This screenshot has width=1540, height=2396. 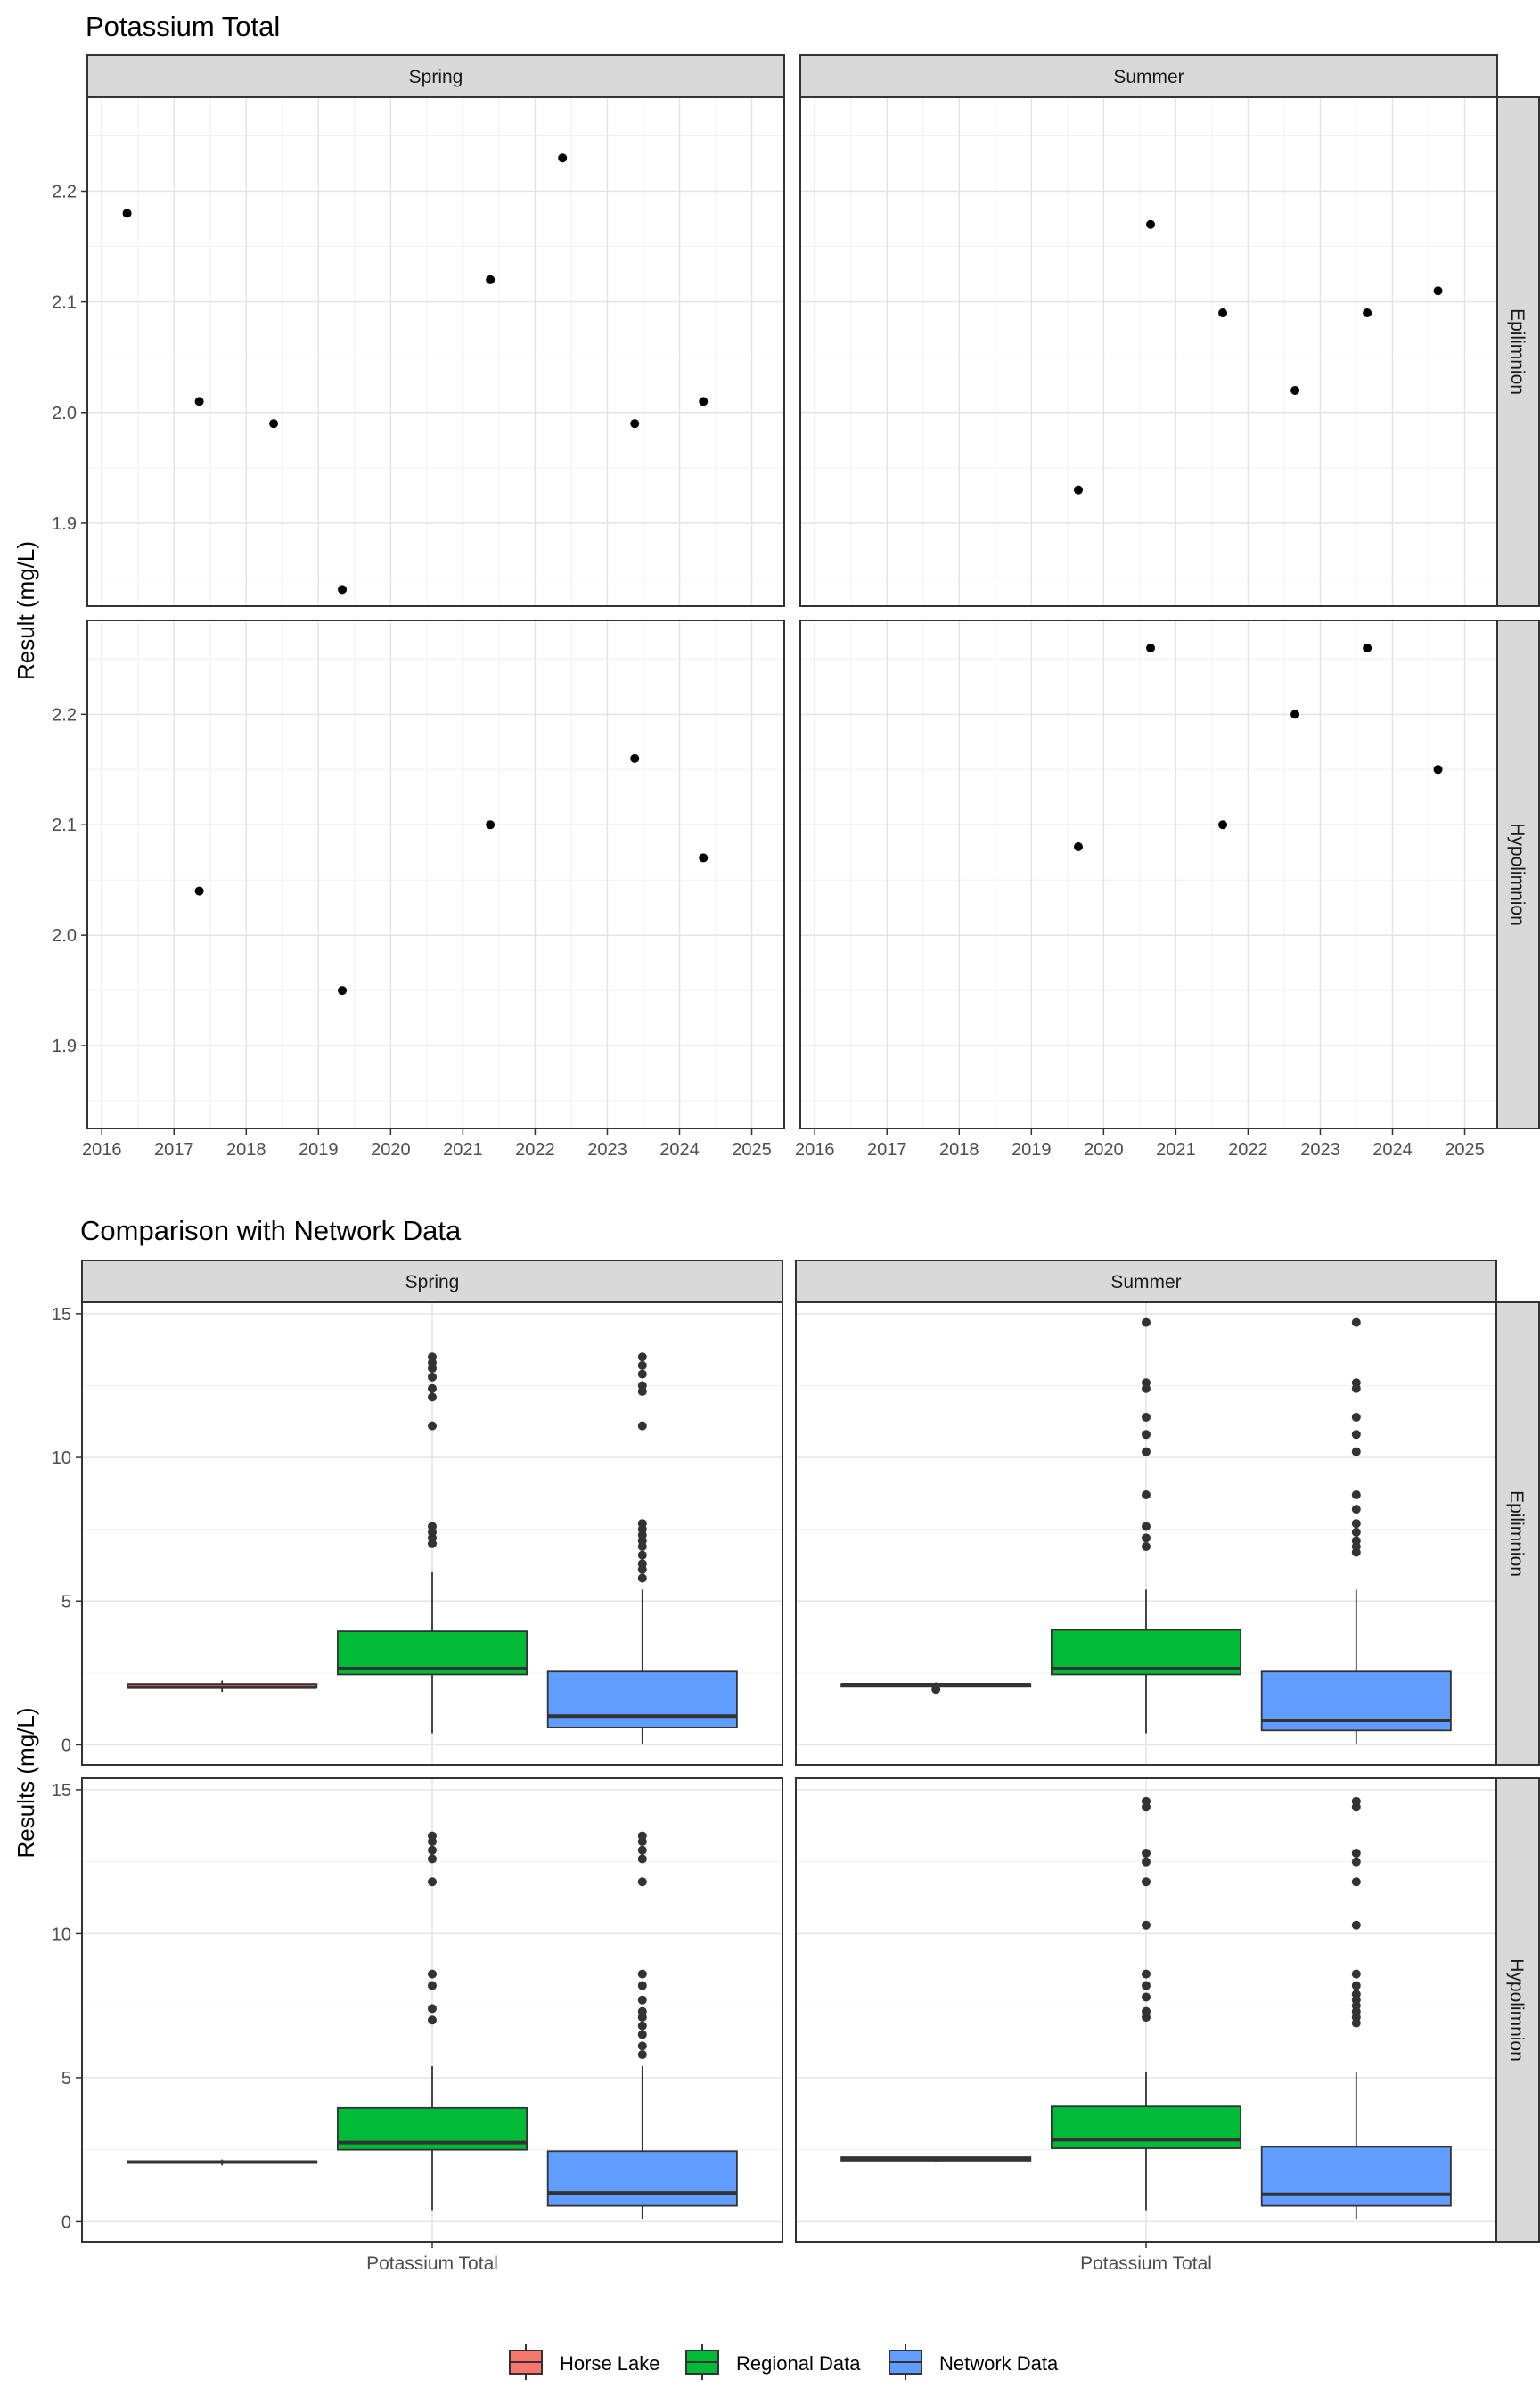 I want to click on x-tick-label: 2022, so click(x=1248, y=1150).